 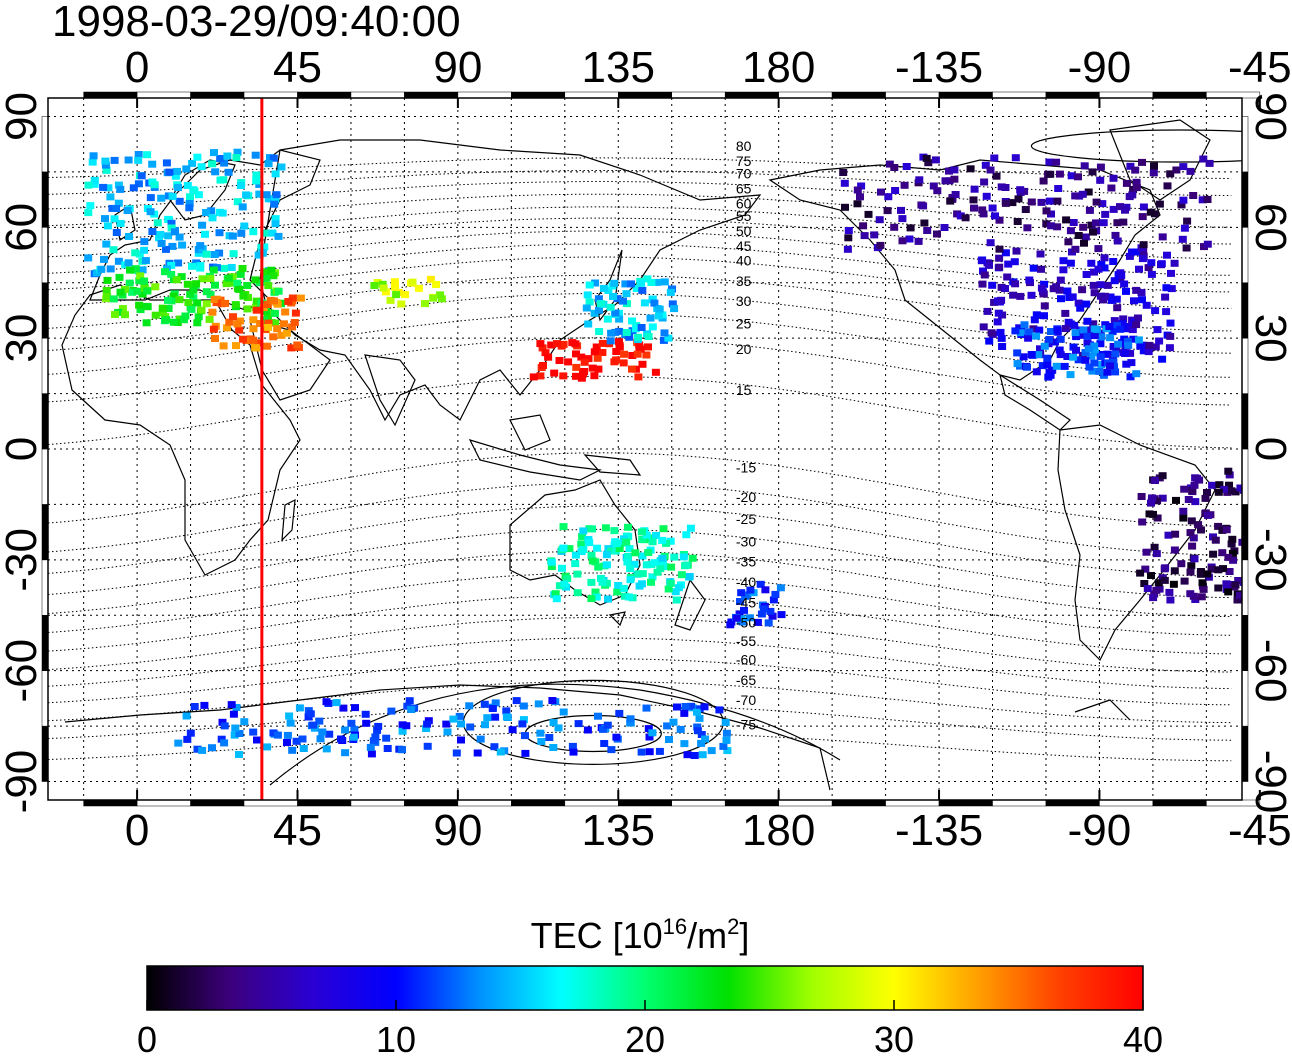 What do you see at coordinates (1245, 587) in the screenshot?
I see `right-frame-segment` at bounding box center [1245, 587].